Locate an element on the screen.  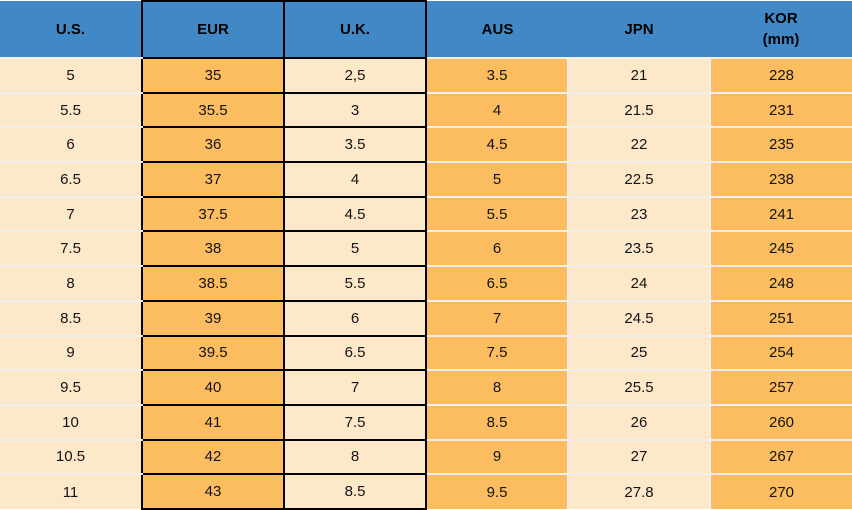
cell-jpn: 25.5 is located at coordinates (638, 388).